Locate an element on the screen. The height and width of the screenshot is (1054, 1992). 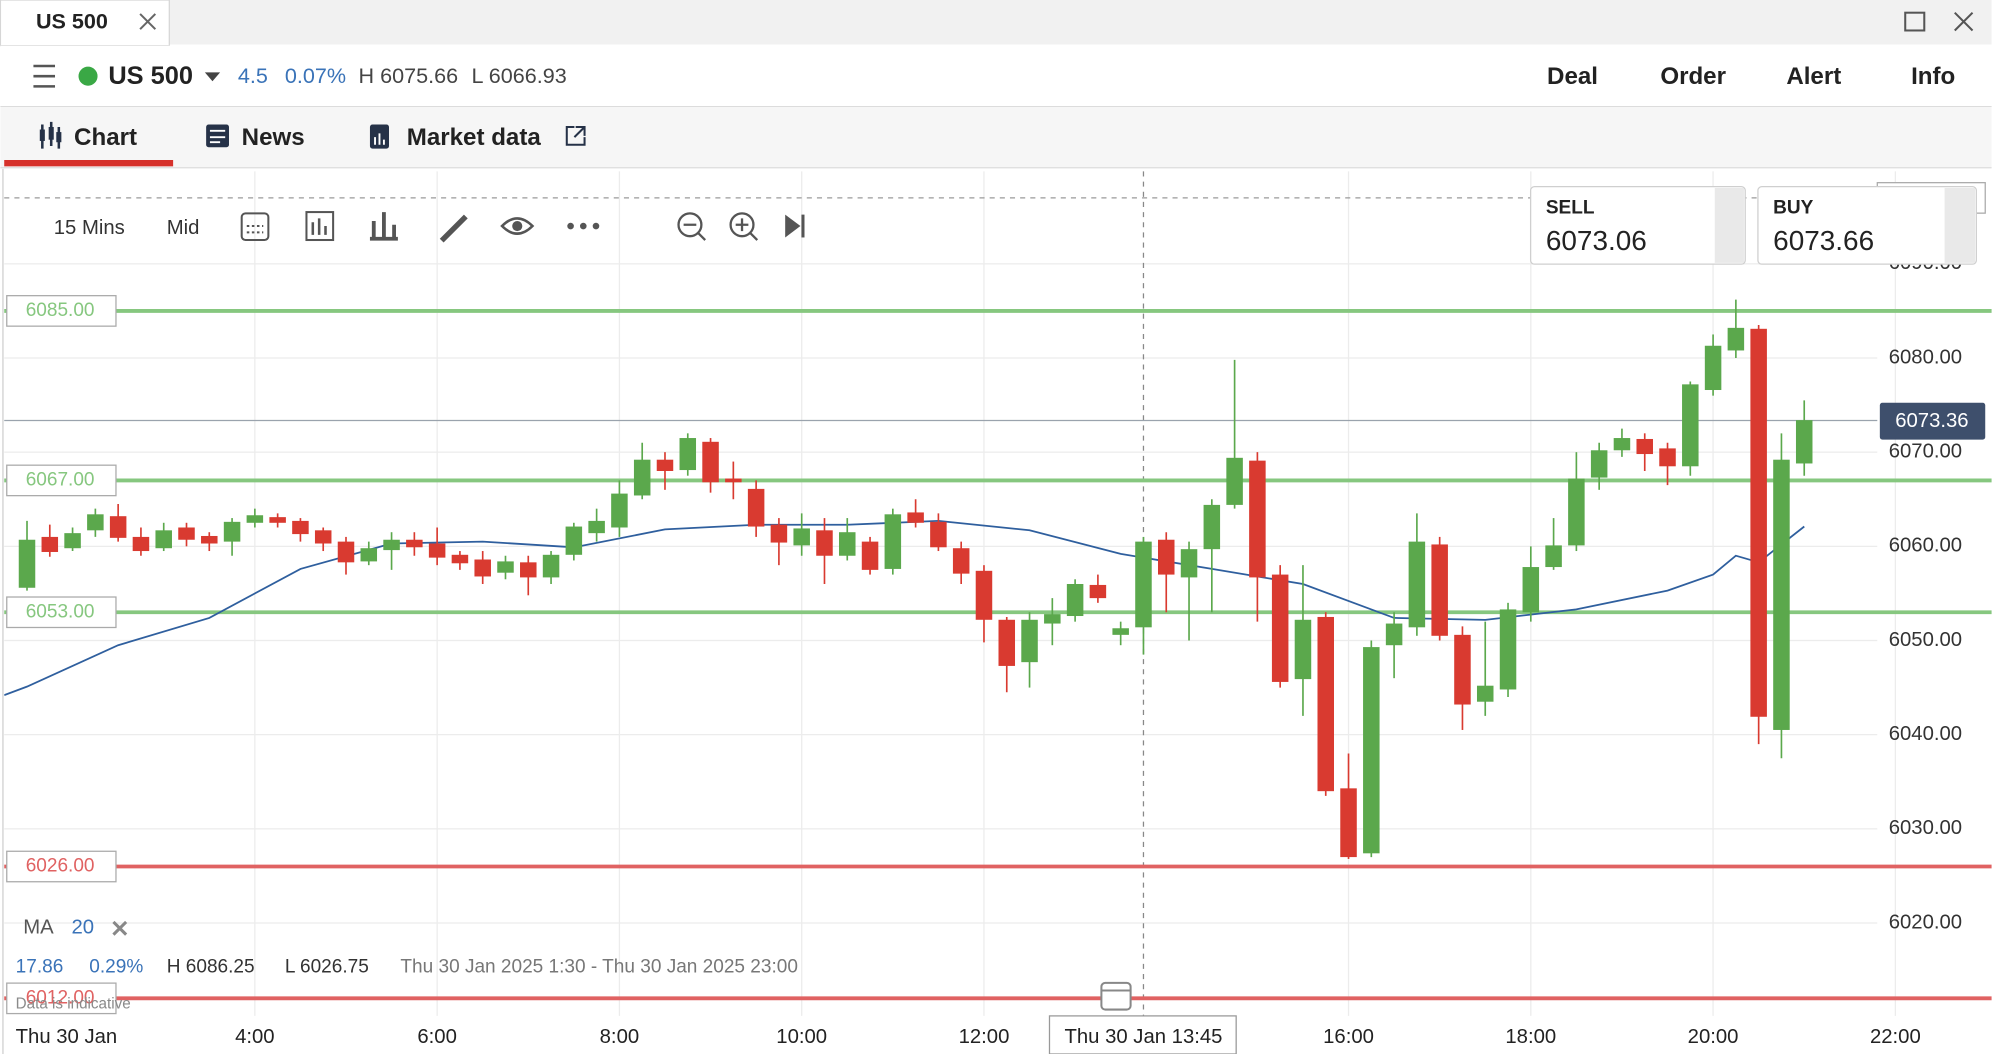
maximize-icon is located at coordinates (1915, 21).